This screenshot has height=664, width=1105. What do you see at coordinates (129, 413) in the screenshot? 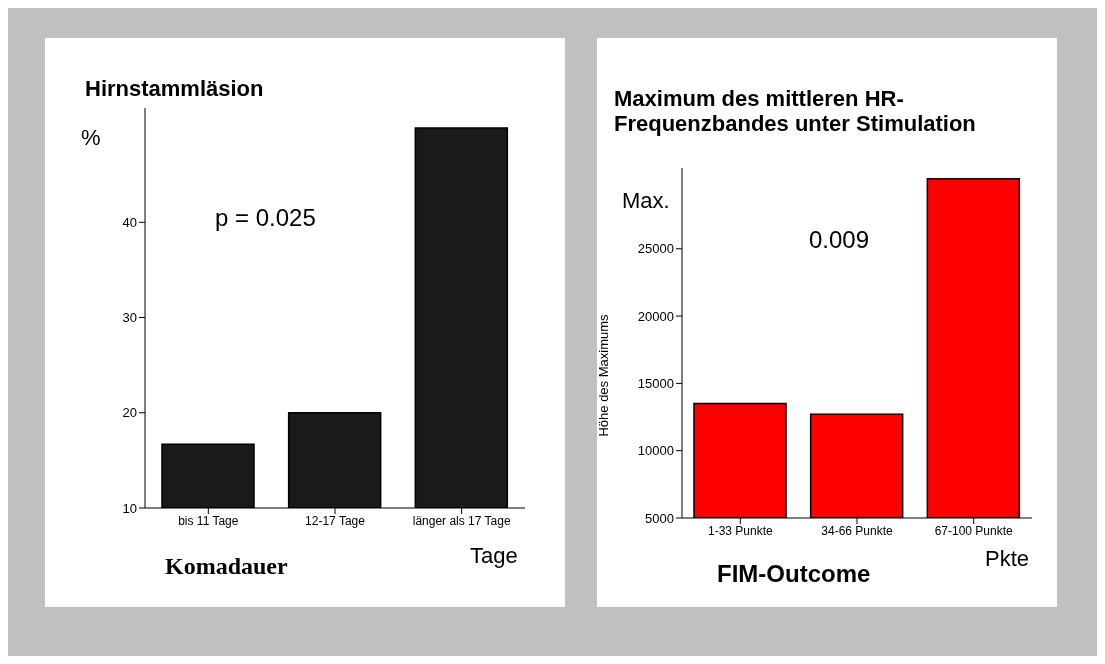
I see `y-tick-label: 20` at bounding box center [129, 413].